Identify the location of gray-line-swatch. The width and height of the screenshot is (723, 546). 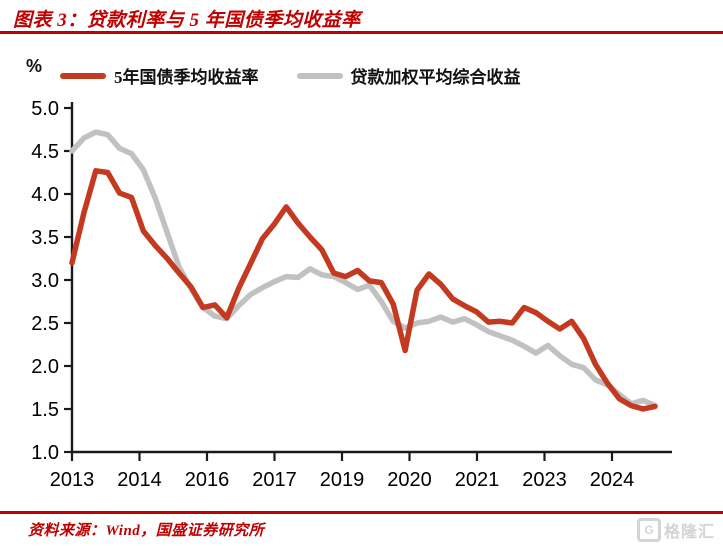
(319, 75).